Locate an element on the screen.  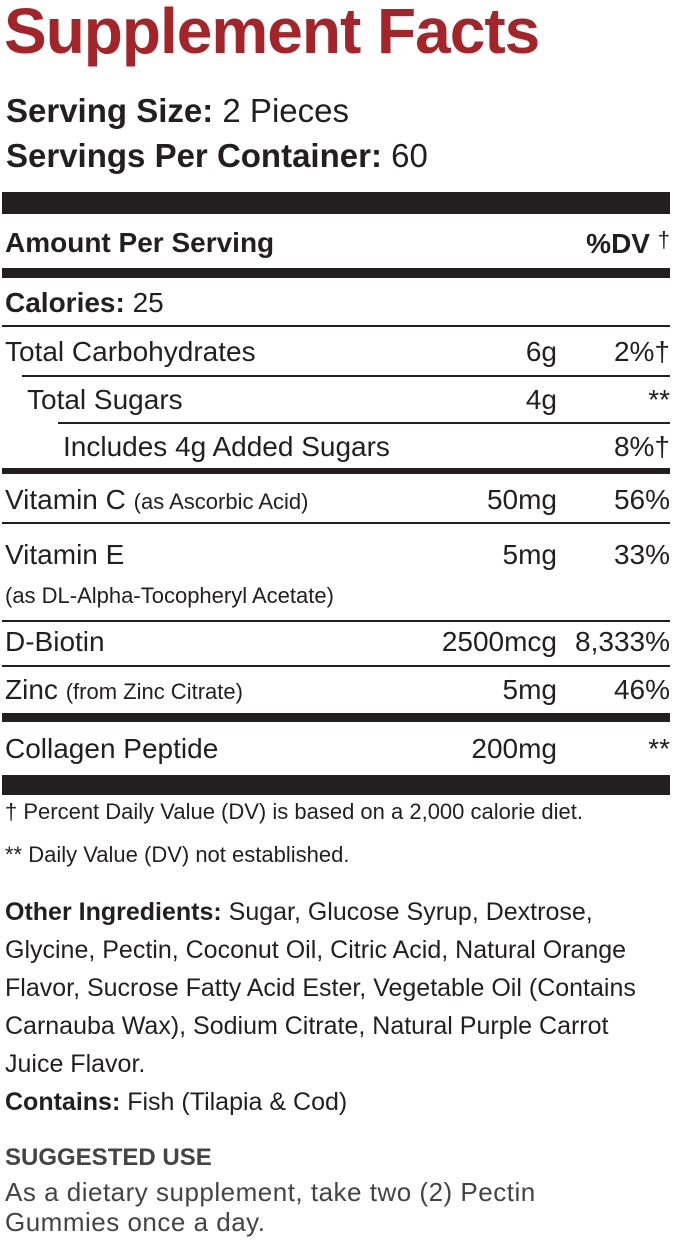
dv: 33% is located at coordinates (641, 554).